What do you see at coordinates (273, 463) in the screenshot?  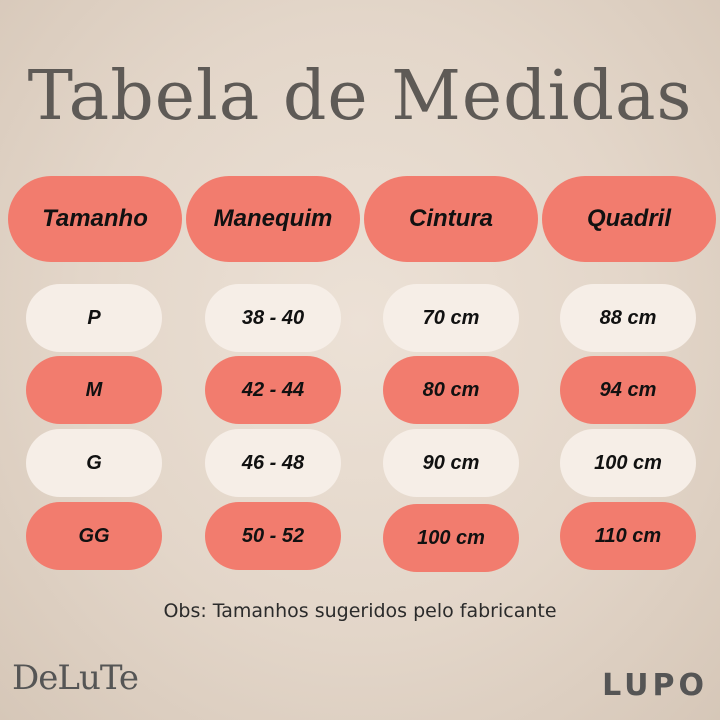 I see `size-g-manequim: 46 - 48` at bounding box center [273, 463].